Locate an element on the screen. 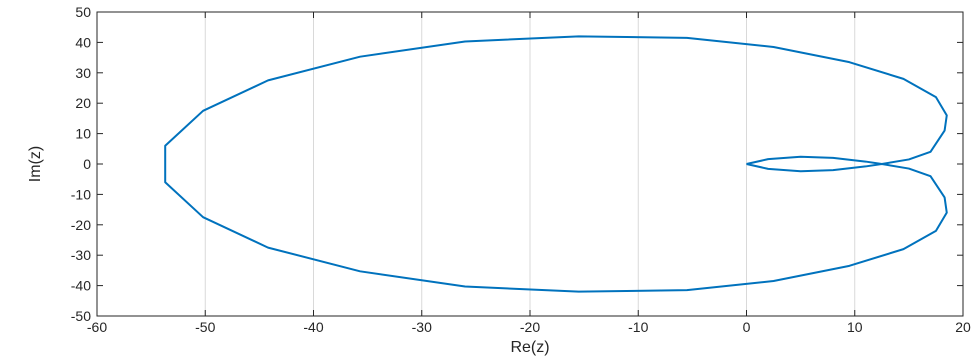  y-tick-label: 40 is located at coordinates (83, 42).